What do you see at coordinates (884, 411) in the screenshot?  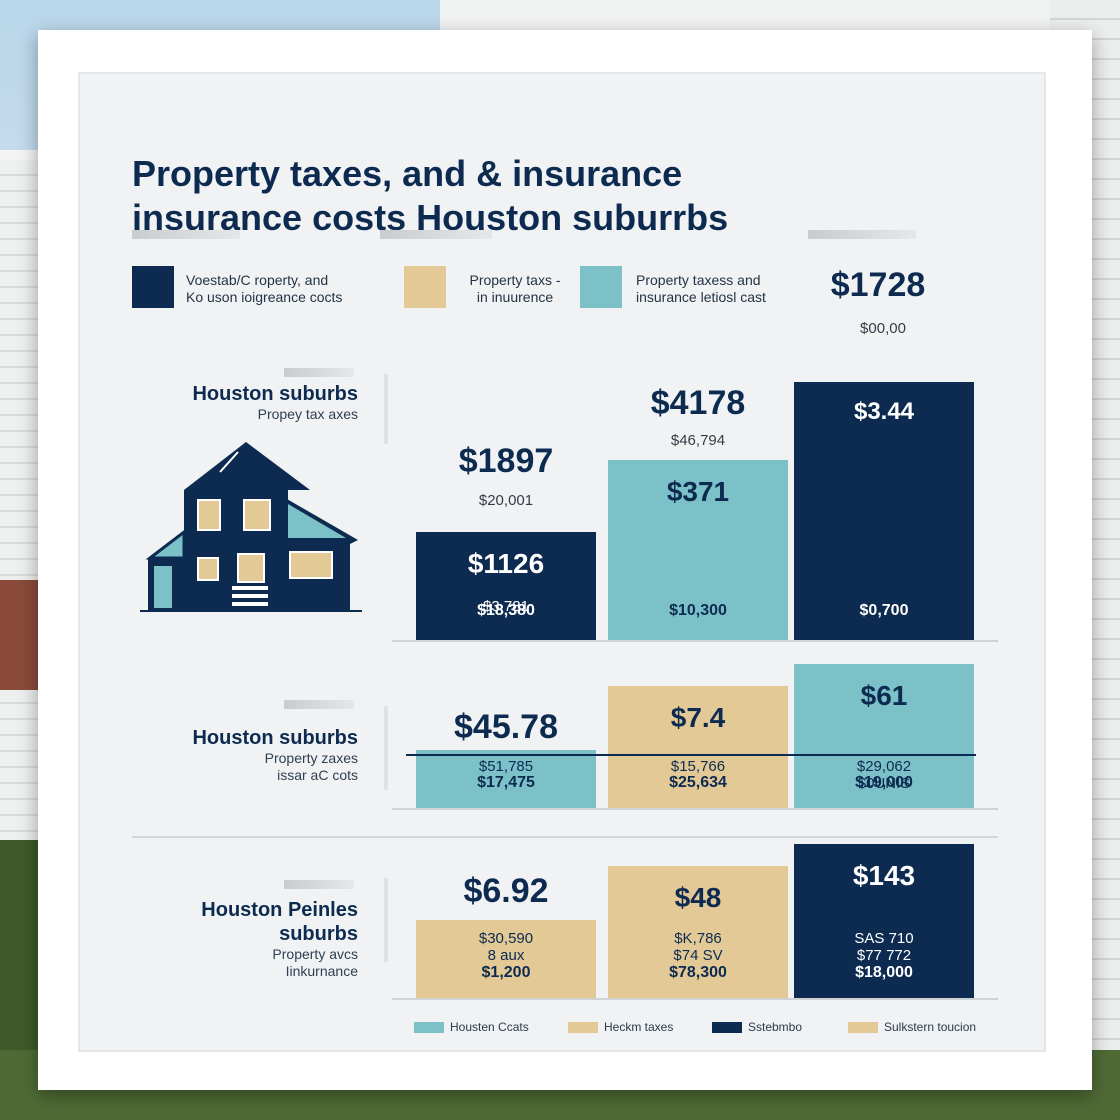 I see `bar-value-label: $3.44` at bounding box center [884, 411].